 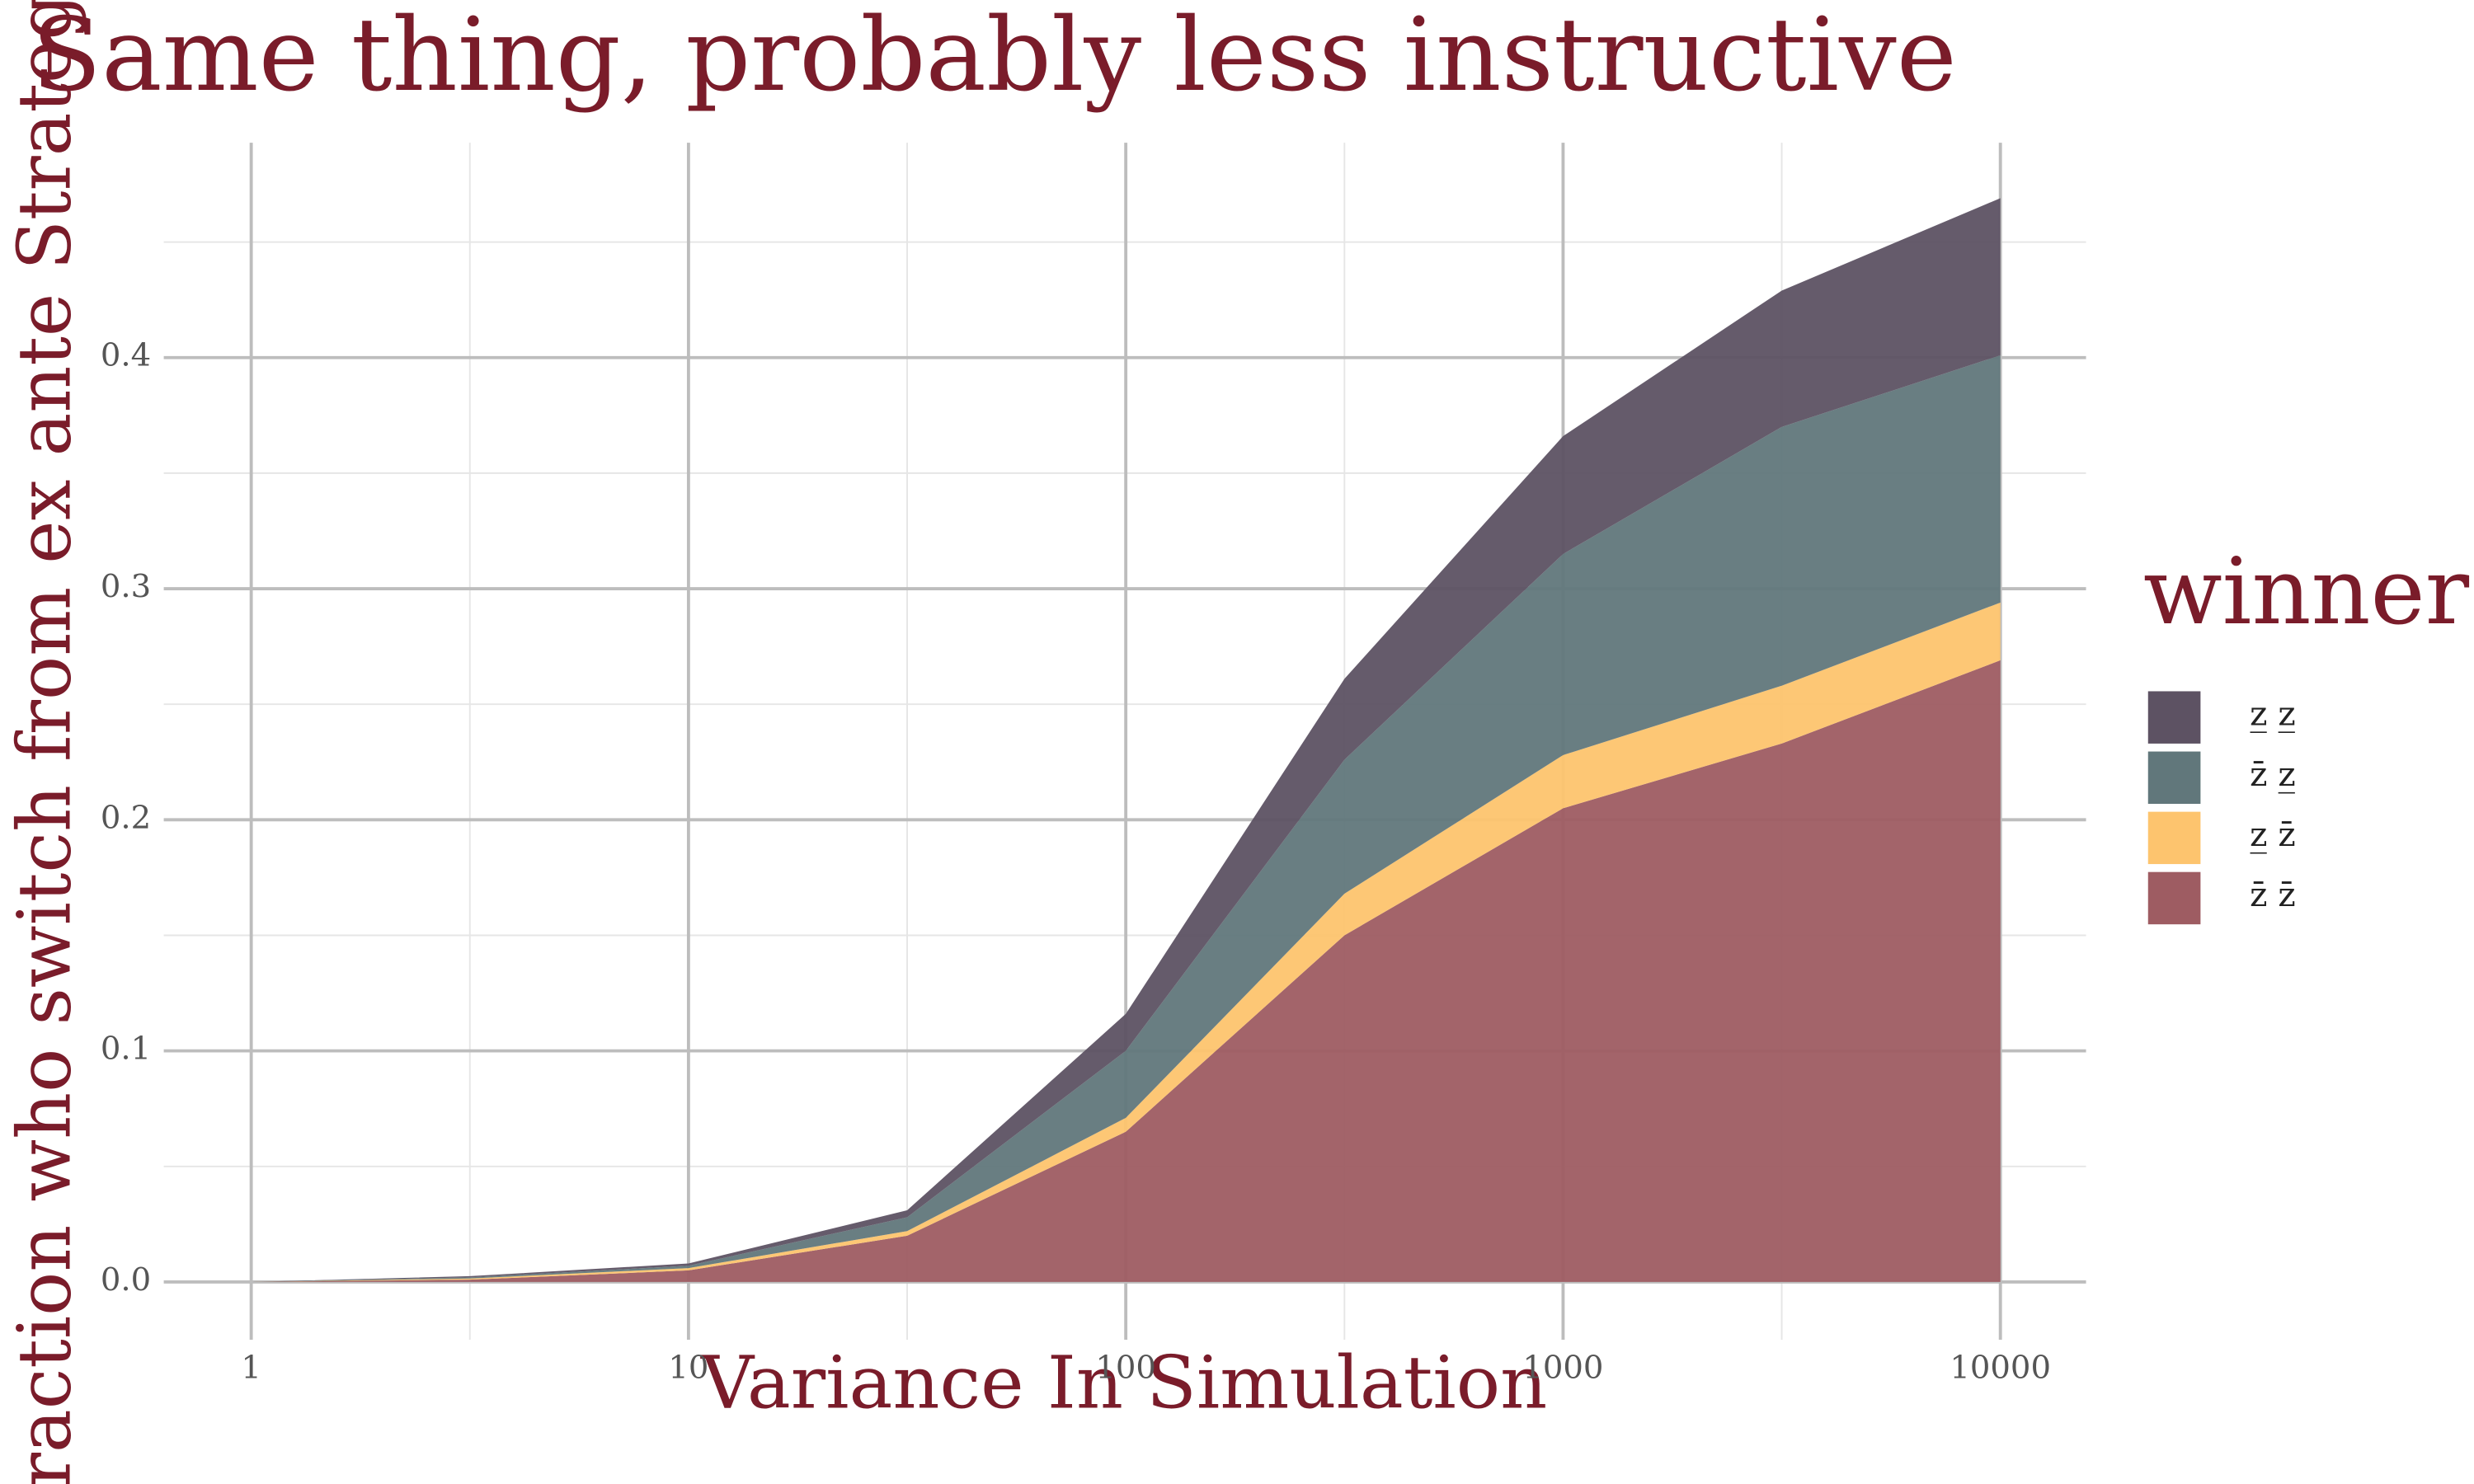 I want to click on legend-label: z̲ z̲, so click(x=2273, y=714).